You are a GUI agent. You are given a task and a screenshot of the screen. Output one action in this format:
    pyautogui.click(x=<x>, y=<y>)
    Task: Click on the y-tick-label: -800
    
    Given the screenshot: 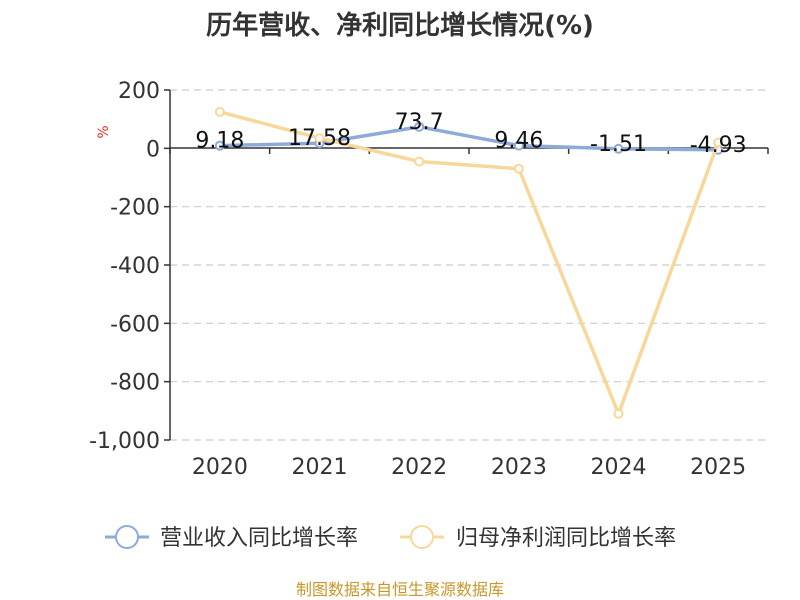 What is the action you would take?
    pyautogui.click(x=135, y=383)
    